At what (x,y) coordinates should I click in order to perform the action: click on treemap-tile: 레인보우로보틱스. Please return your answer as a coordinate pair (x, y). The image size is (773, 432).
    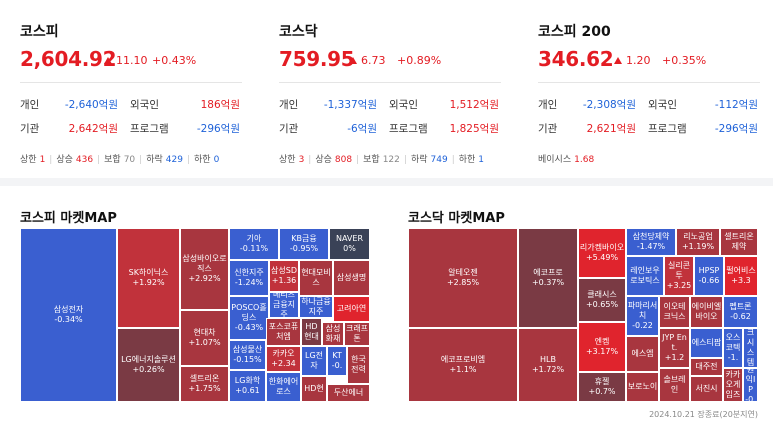
    Looking at the image, I should click on (645, 276).